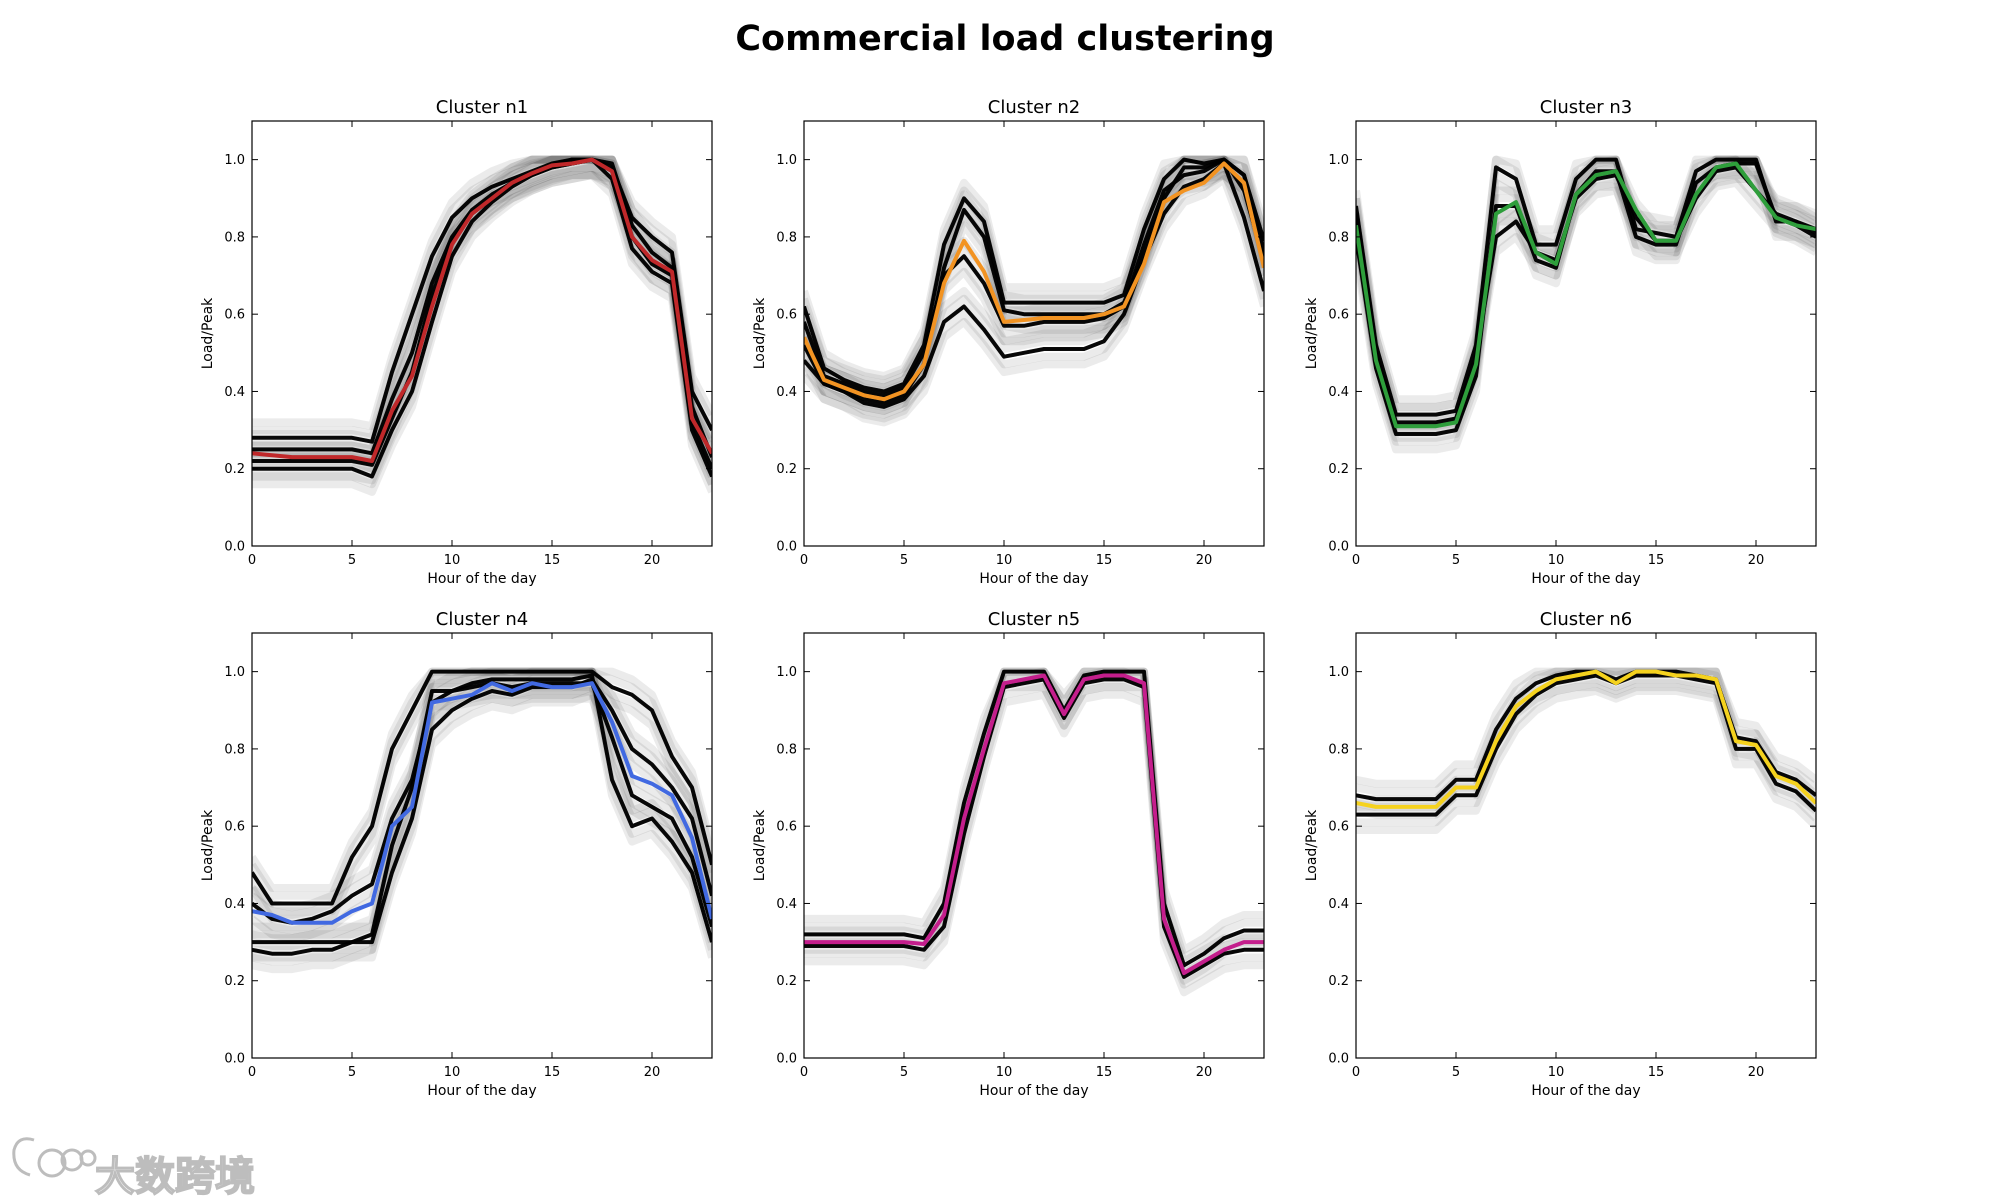 The height and width of the screenshot is (1200, 2000). What do you see at coordinates (482, 619) in the screenshot?
I see `panel-title: Cluster n4` at bounding box center [482, 619].